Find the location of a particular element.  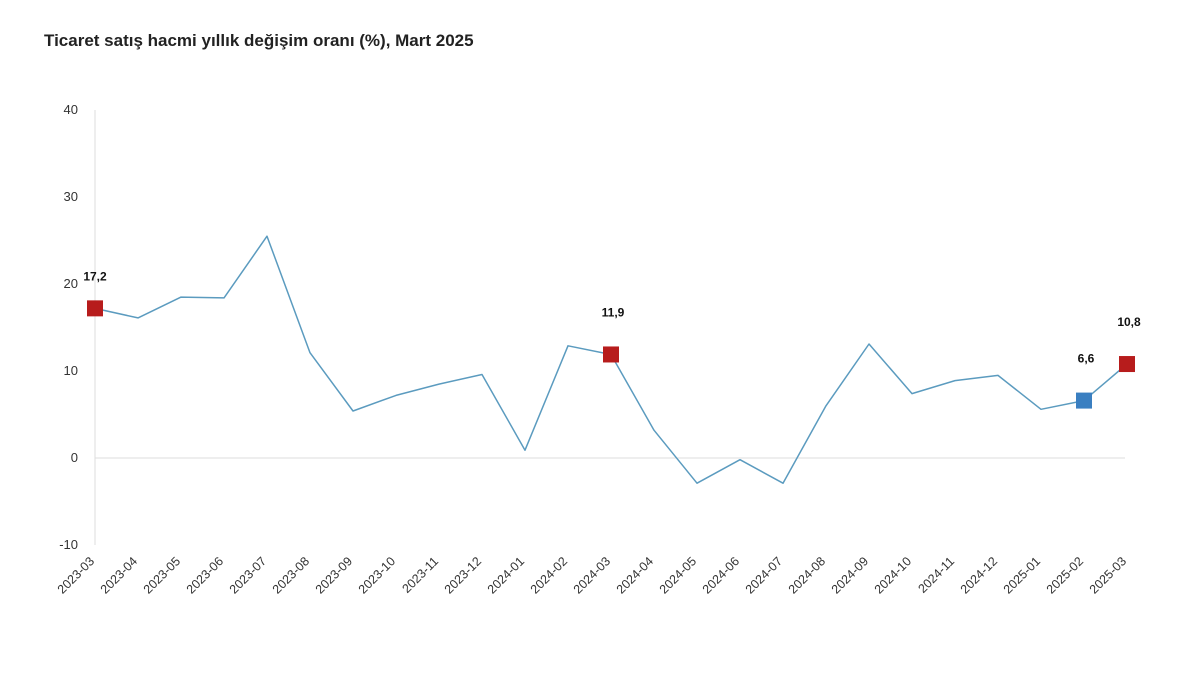

y-tick-label: 10 is located at coordinates (71, 370).